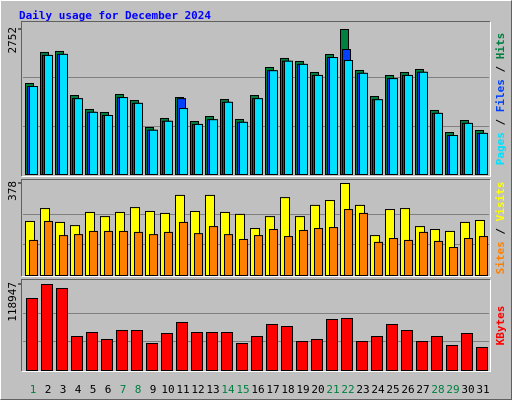  Describe the element at coordinates (48, 389) in the screenshot. I see `x-tick-label: 2` at that location.